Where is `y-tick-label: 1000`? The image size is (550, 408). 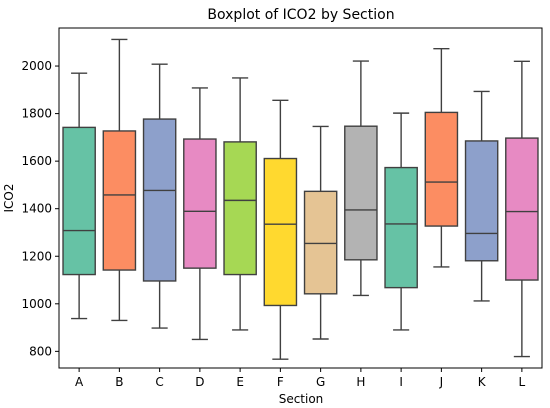
y-tick-label: 1000 is located at coordinates (36, 304).